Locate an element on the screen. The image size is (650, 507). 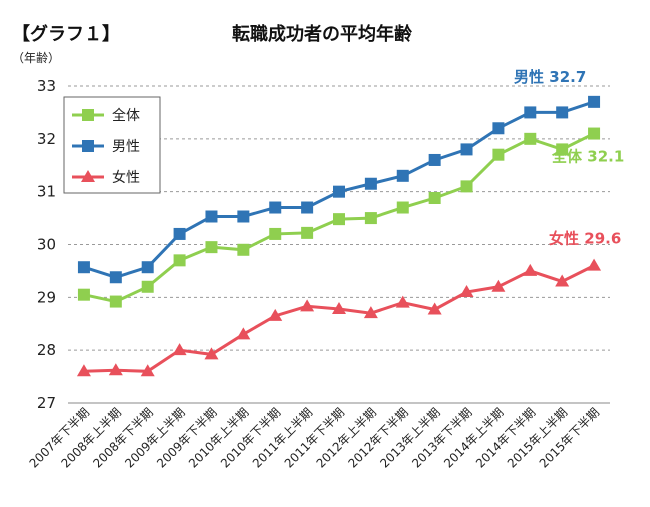
y-tick-label: 28 is located at coordinates (46, 350).